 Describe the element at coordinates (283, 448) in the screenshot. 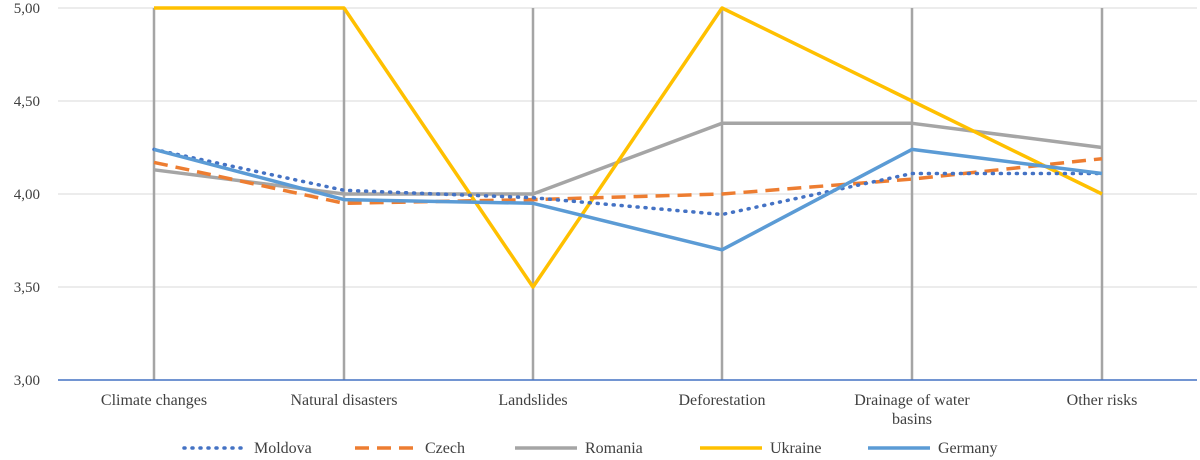

I see `legend-label-moldova: Moldova` at that location.